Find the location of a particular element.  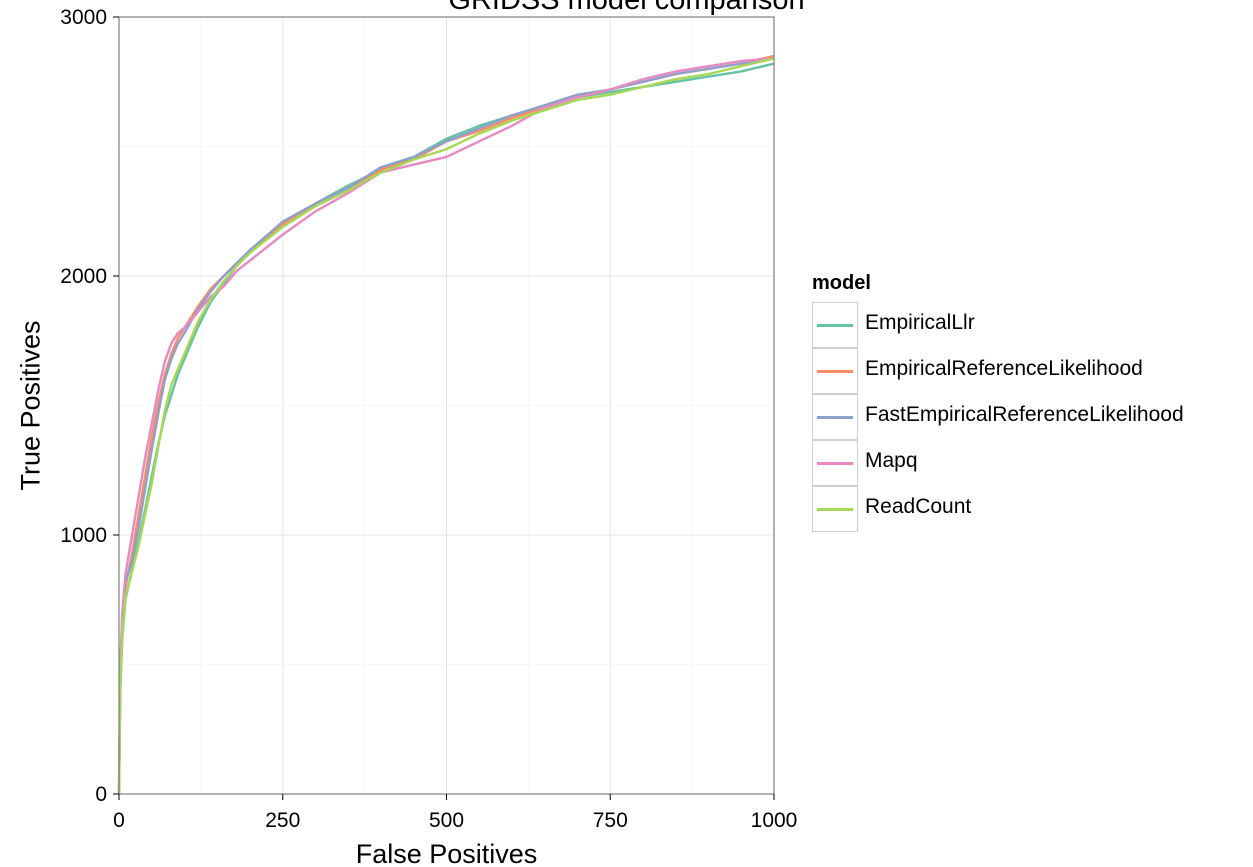

x-axis-label: False Positives is located at coordinates (447, 853).